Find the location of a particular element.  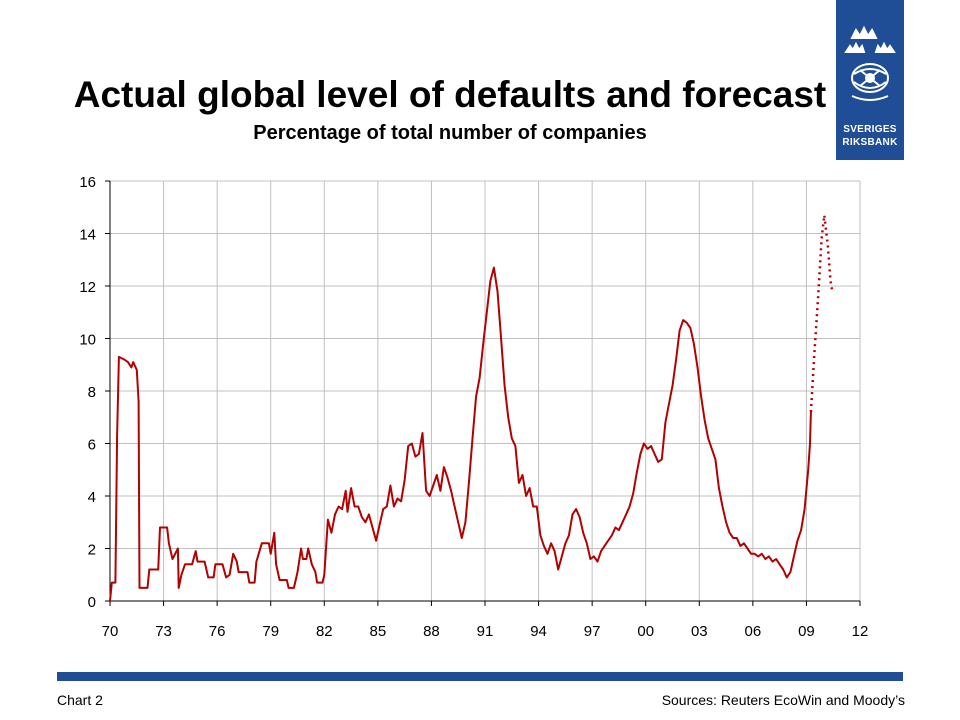

y-tick-label: 10 is located at coordinates (87, 340).